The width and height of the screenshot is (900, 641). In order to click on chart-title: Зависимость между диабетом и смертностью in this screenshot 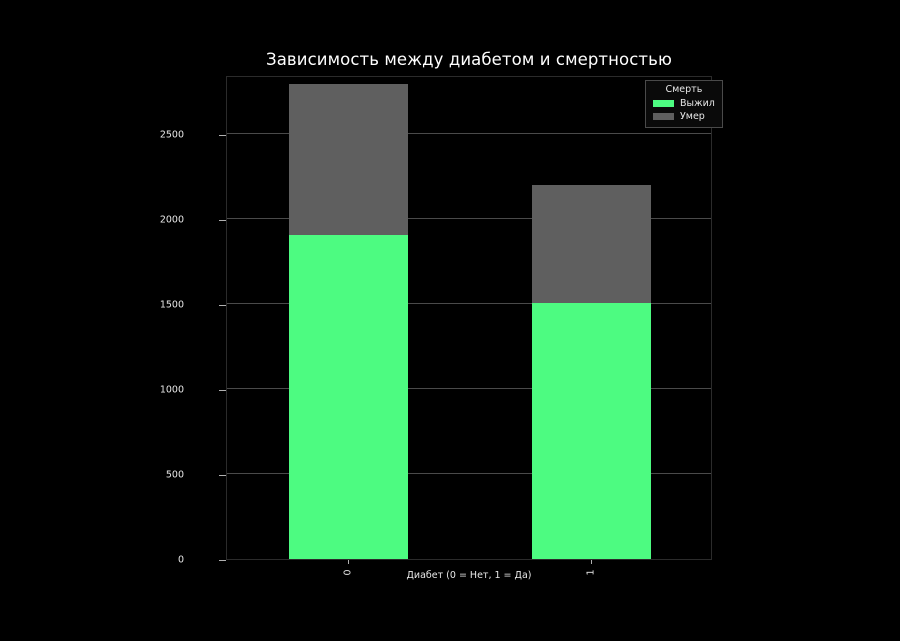, I will do `click(469, 59)`.